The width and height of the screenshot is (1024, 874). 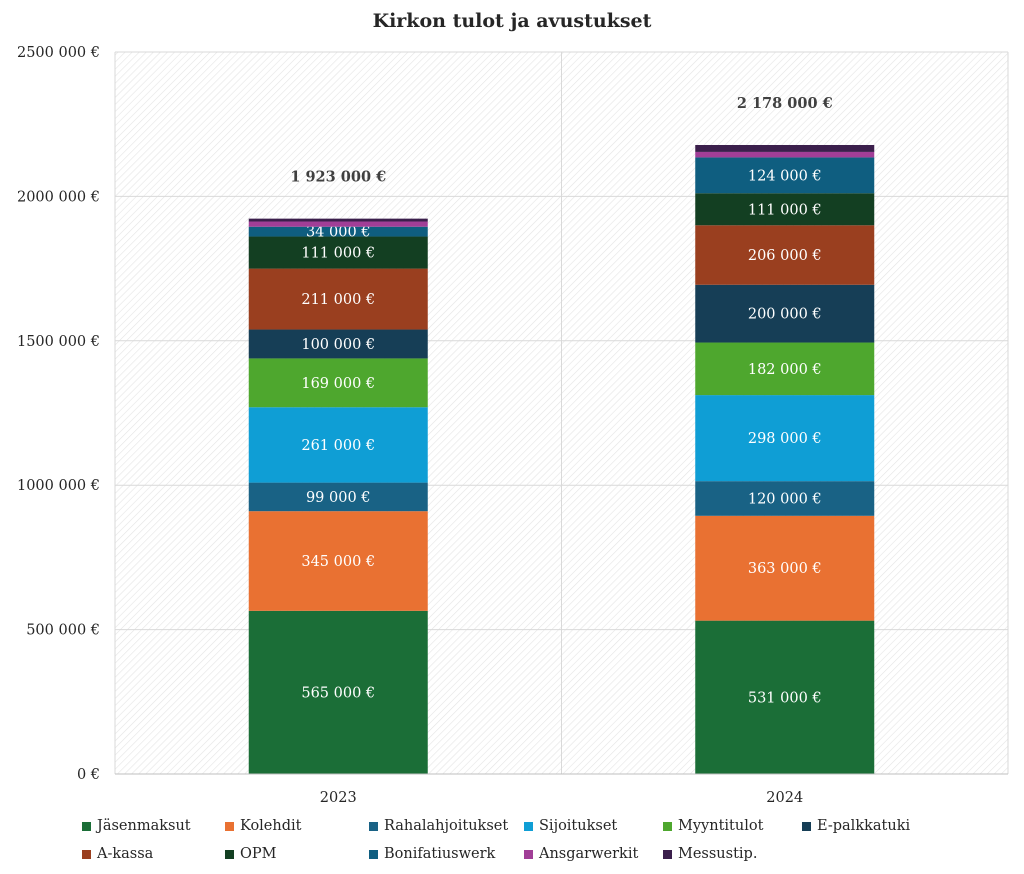 I want to click on legend-label: Jäsenmaksut, so click(x=144, y=826).